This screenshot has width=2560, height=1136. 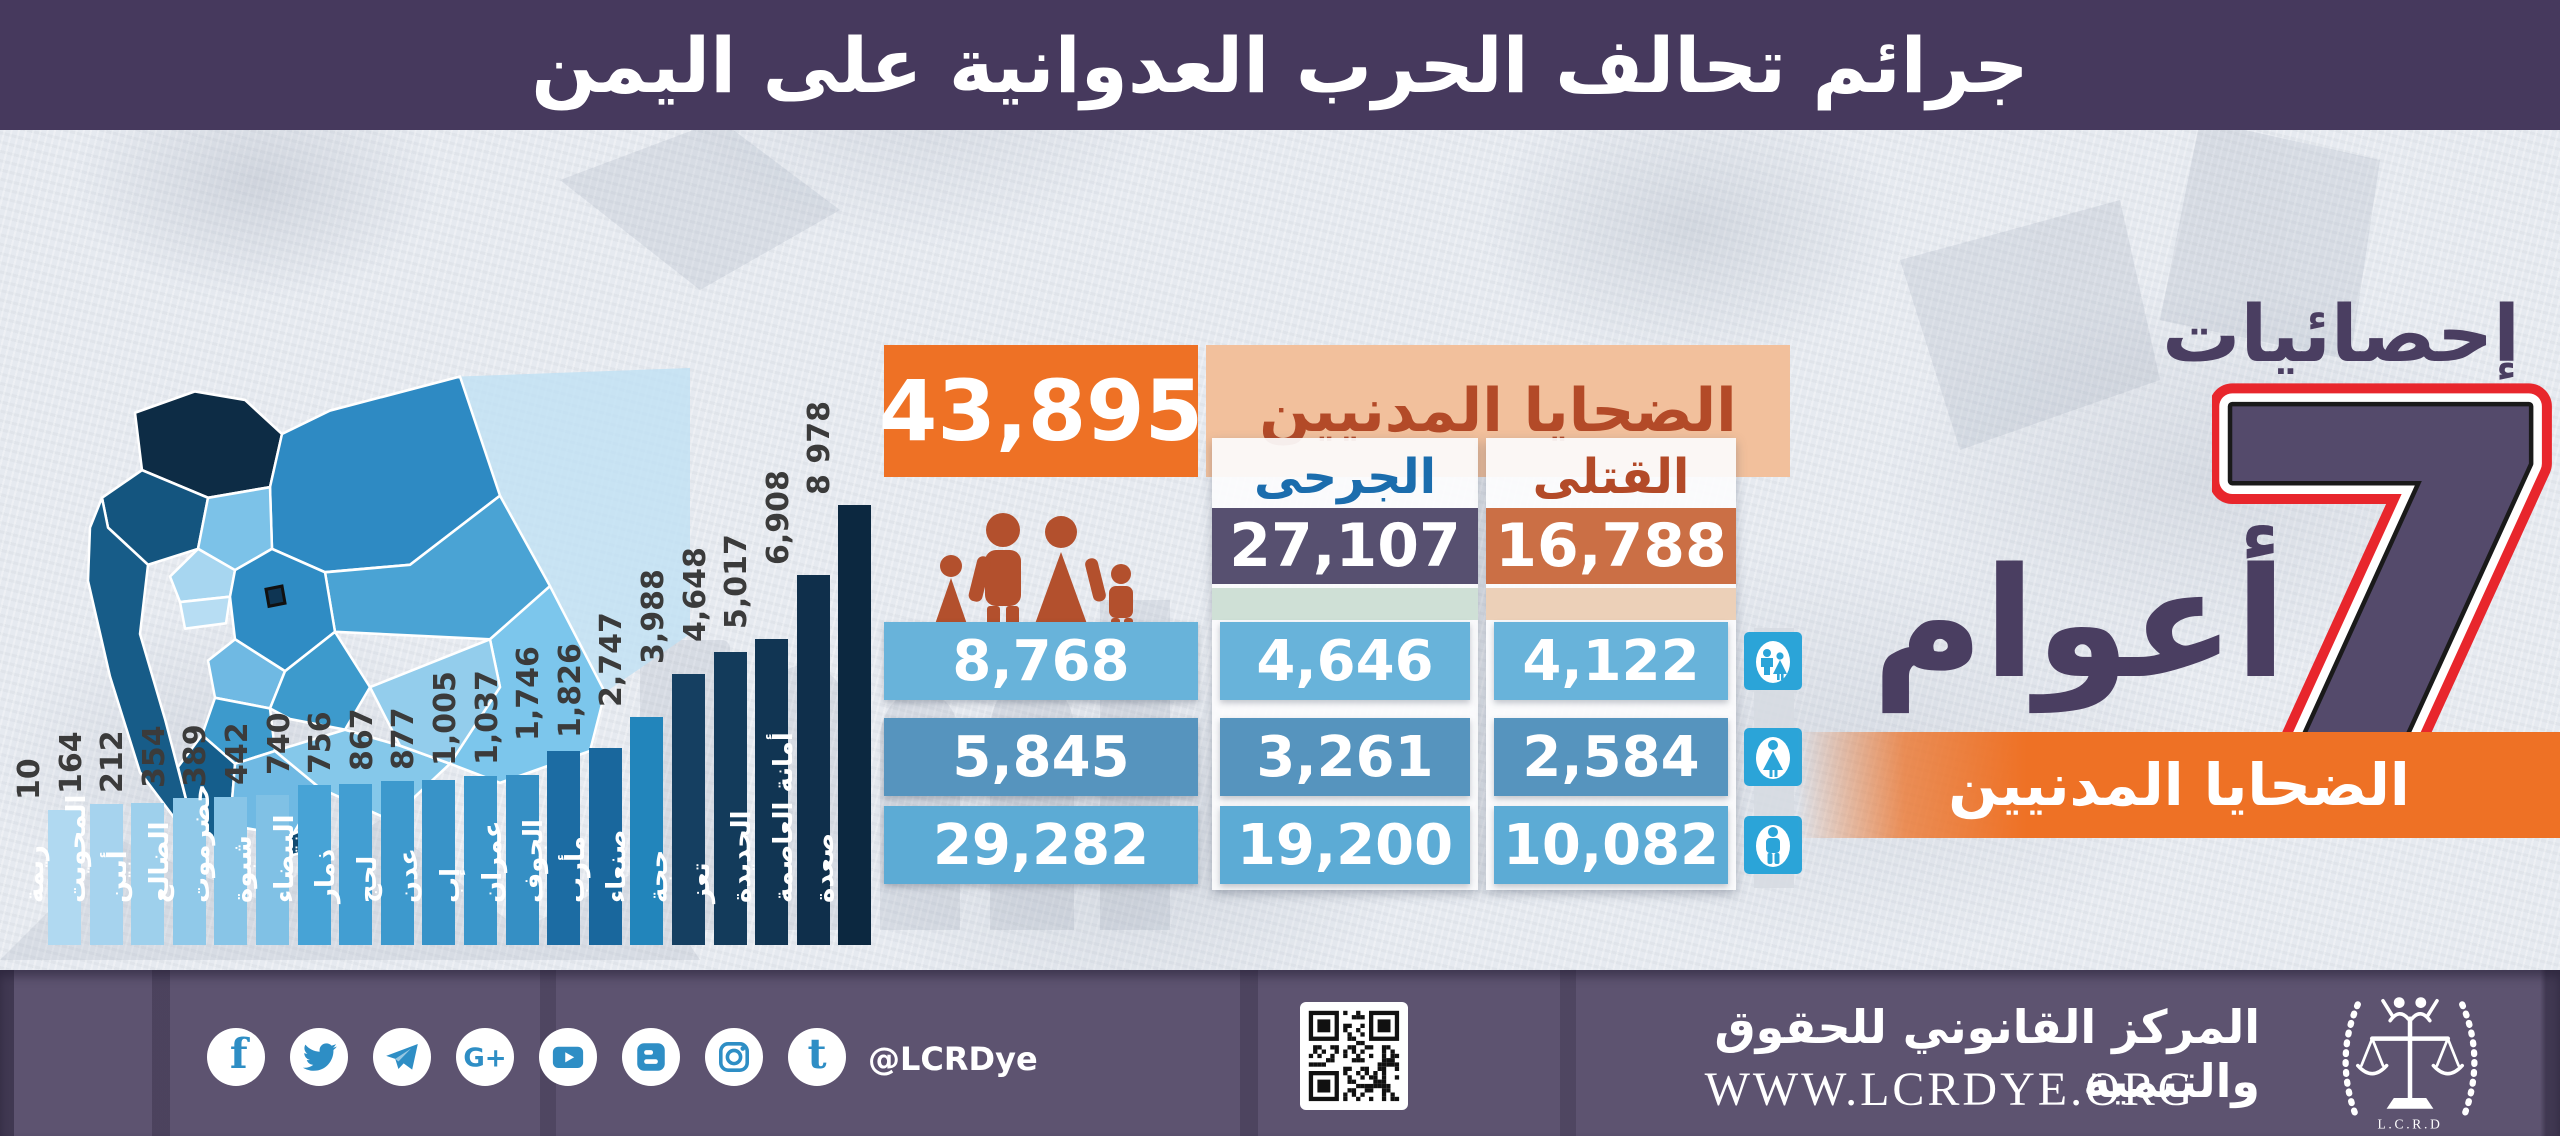 I want to click on facebook-icon: f, so click(x=236, y=1057).